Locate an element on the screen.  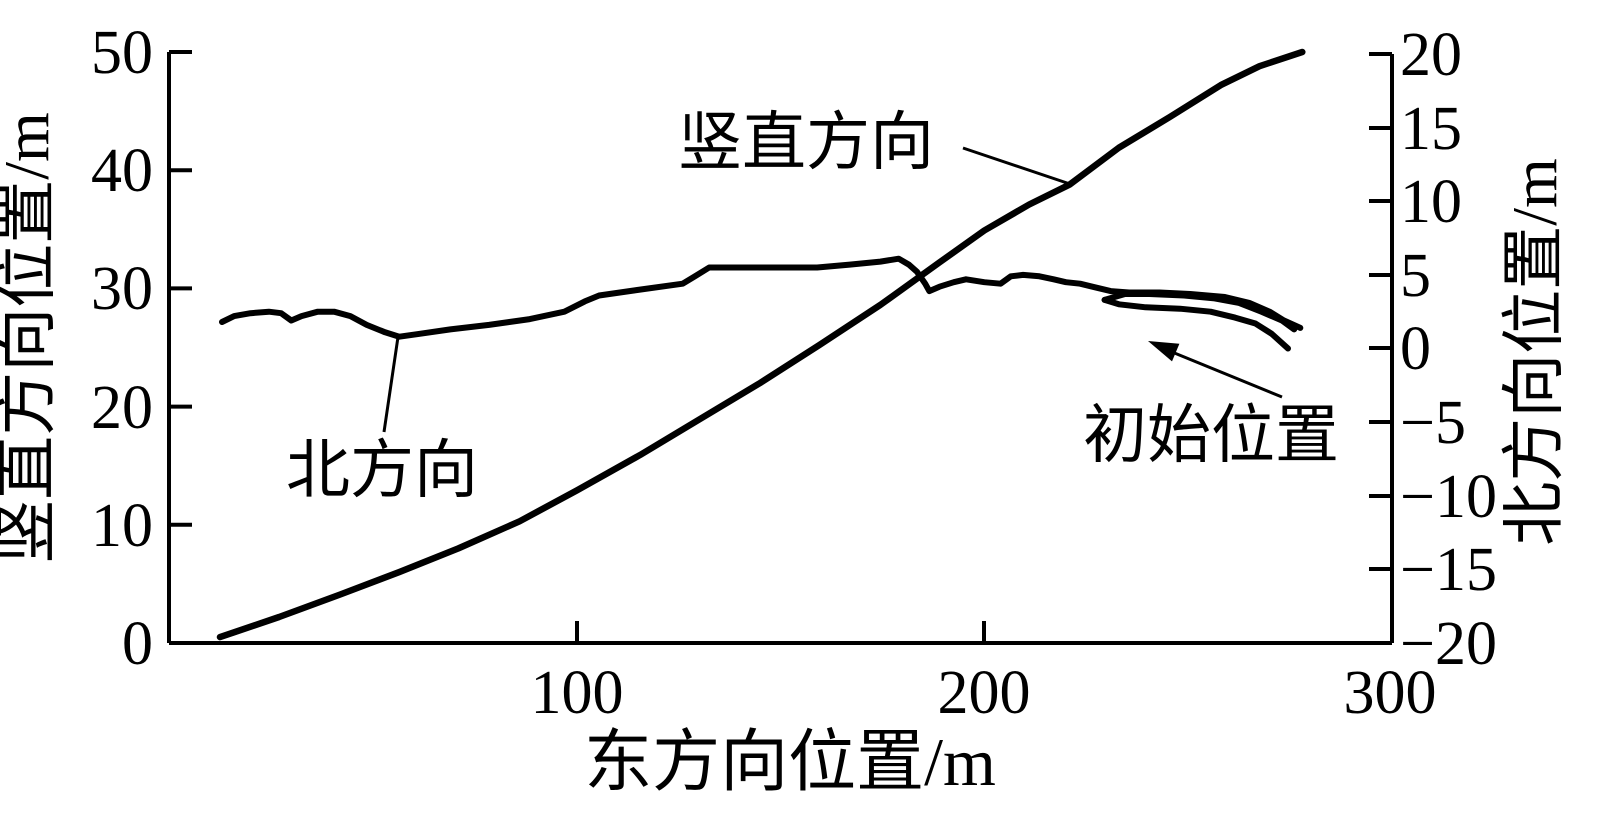
right-y-label-m20: −20 is located at coordinates (1448, 644).